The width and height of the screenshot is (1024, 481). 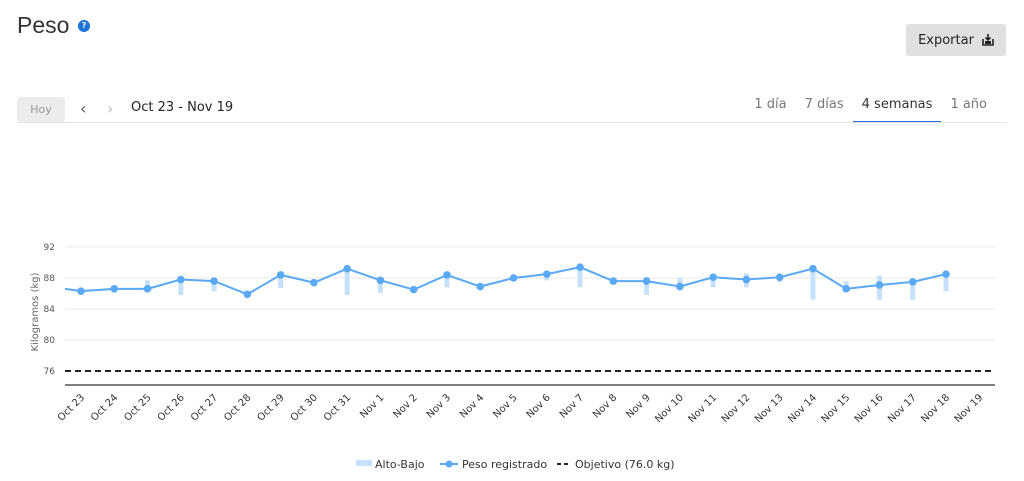 I want to click on today-button: Hoy, so click(x=41, y=109).